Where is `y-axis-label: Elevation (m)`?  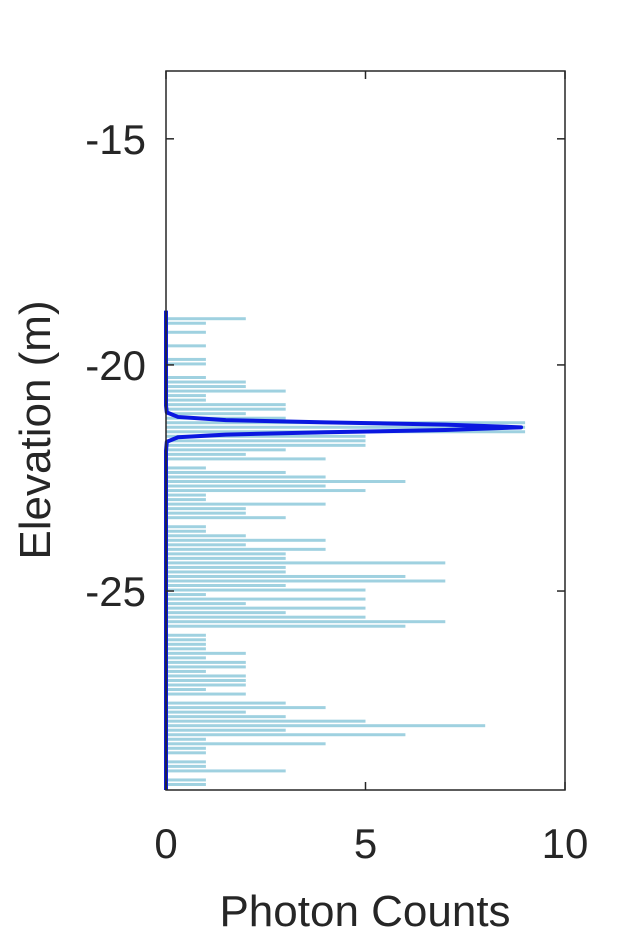 y-axis-label: Elevation (m) is located at coordinates (35, 429).